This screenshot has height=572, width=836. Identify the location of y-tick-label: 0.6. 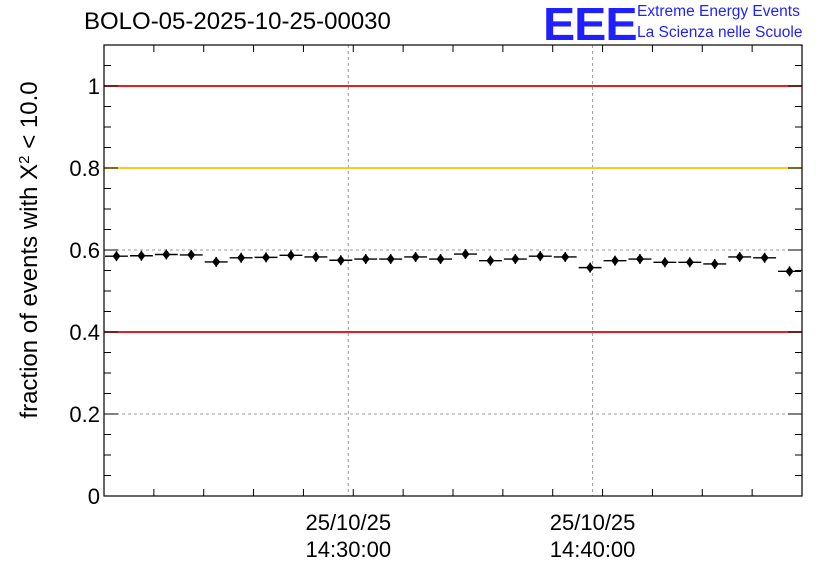
(84, 250).